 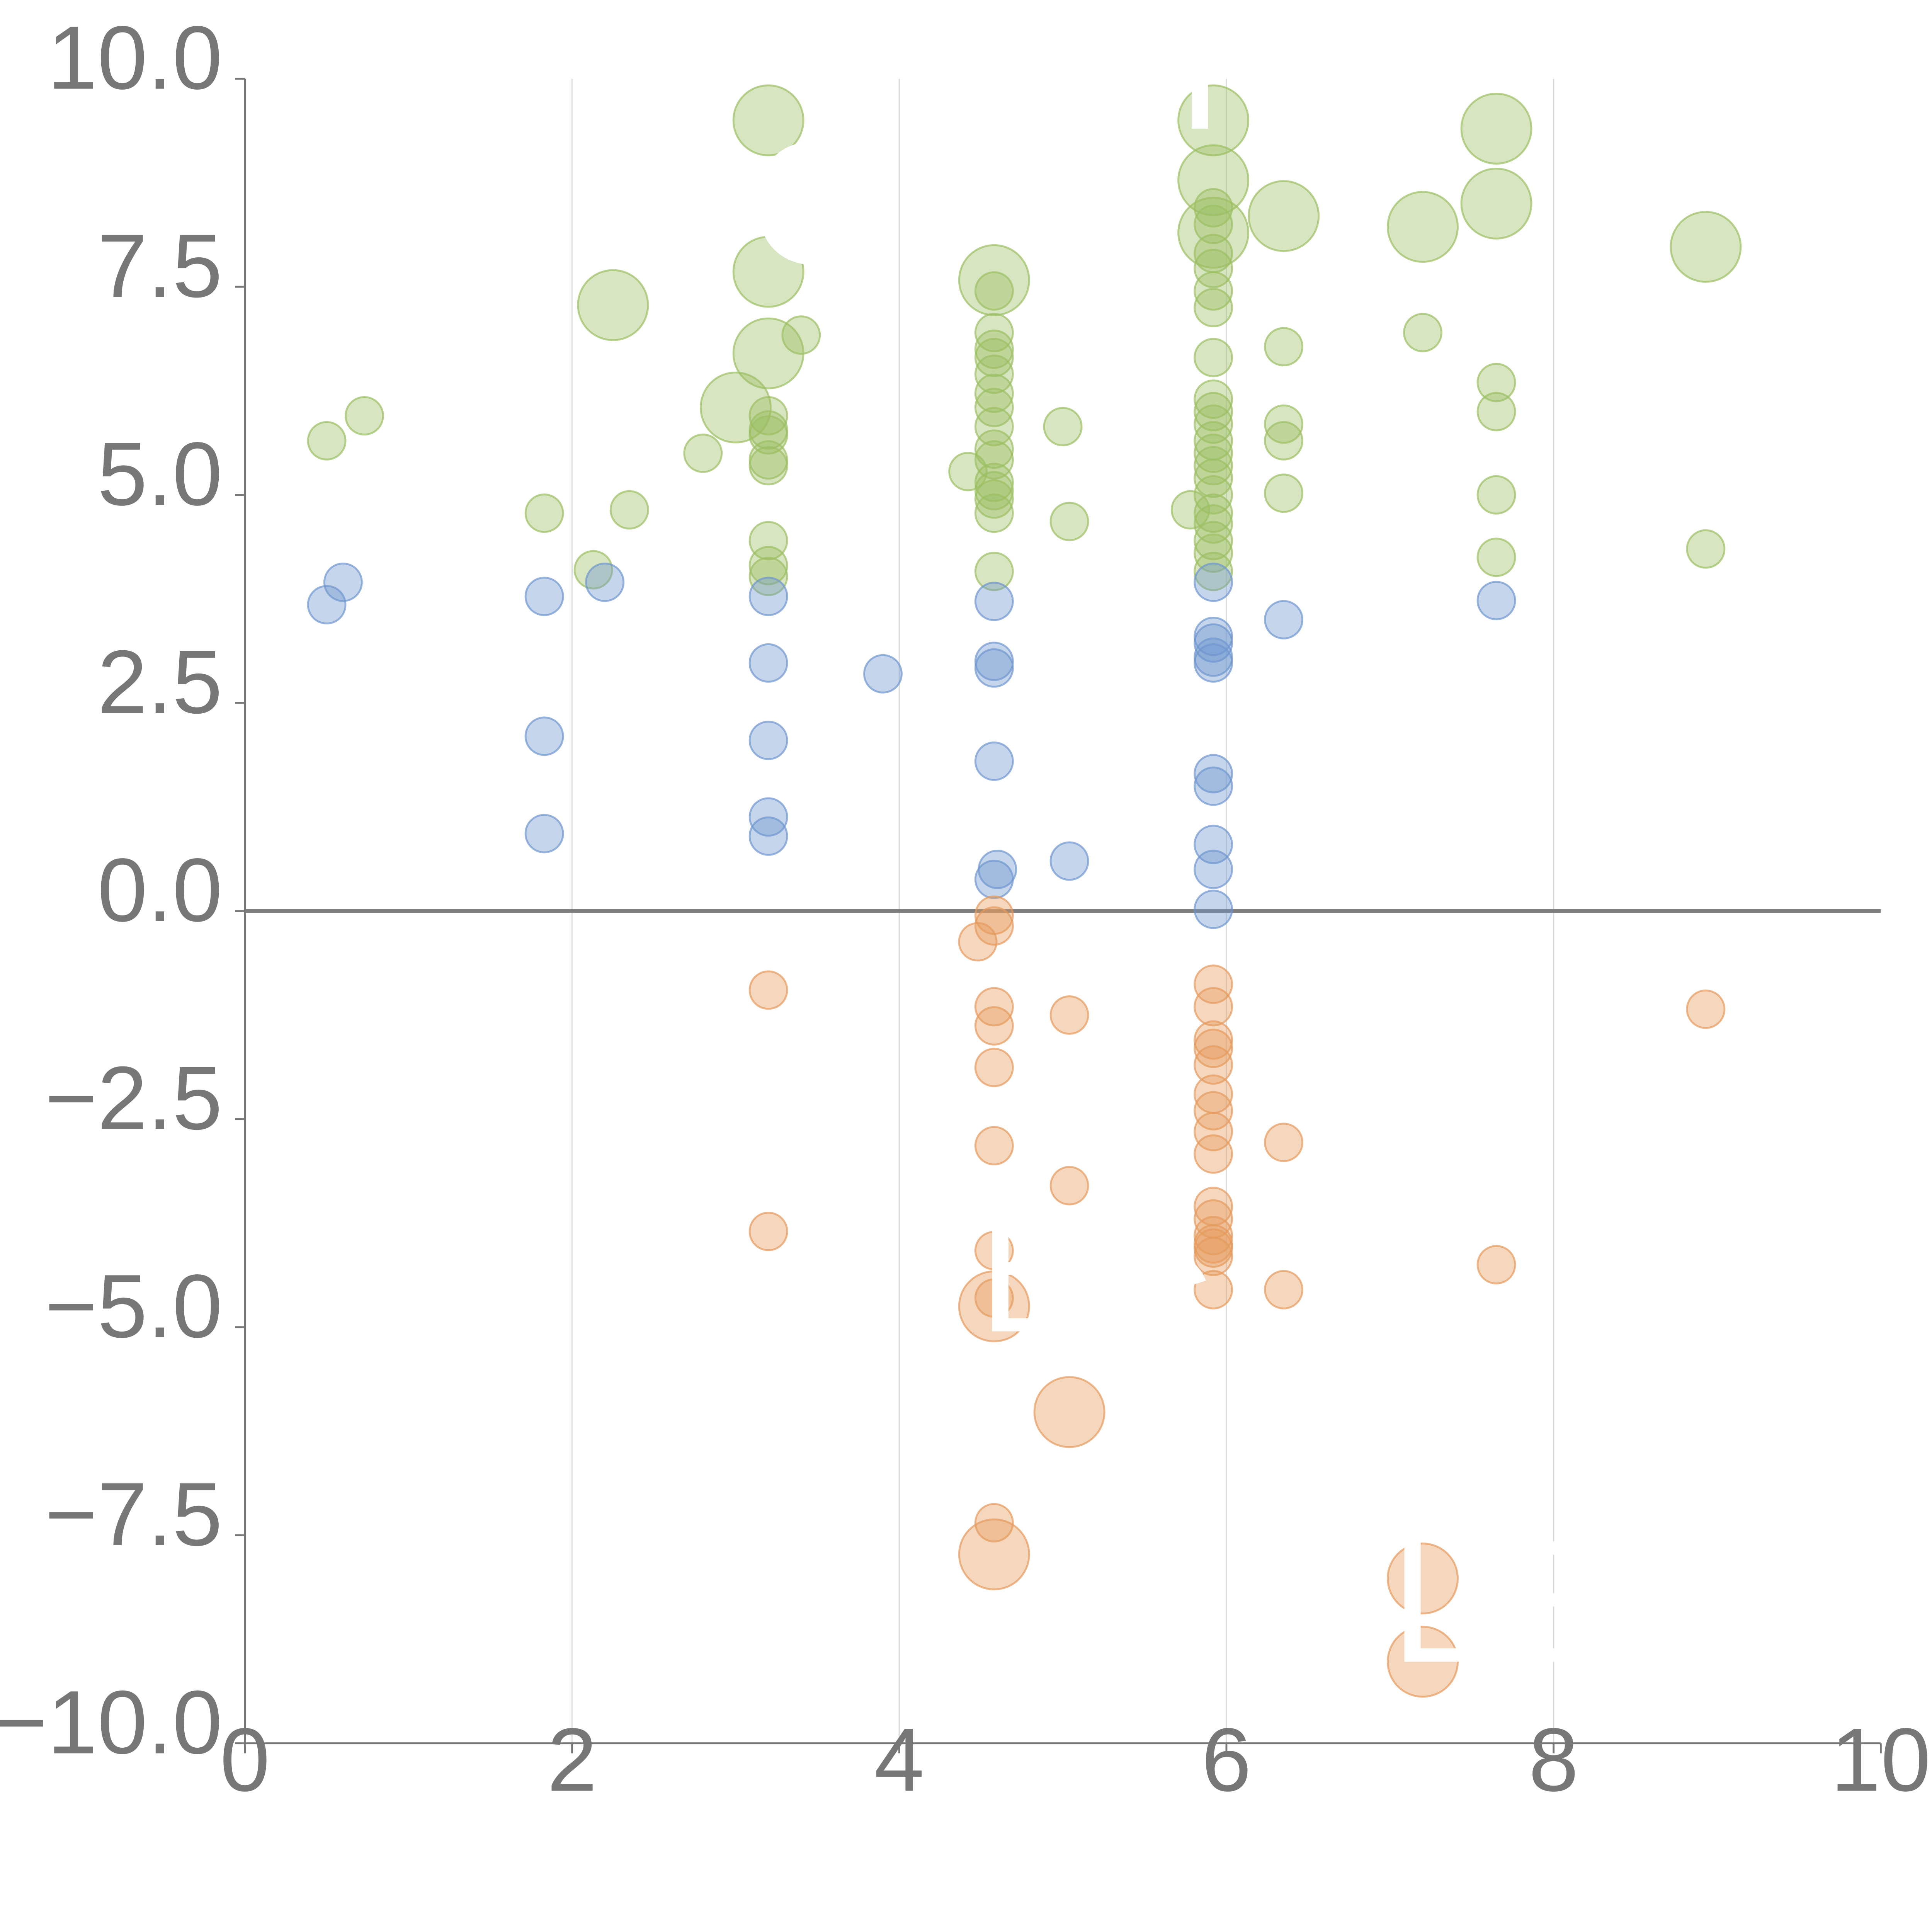 What do you see at coordinates (1554, 1760) in the screenshot?
I see `x-tick-label: 8` at bounding box center [1554, 1760].